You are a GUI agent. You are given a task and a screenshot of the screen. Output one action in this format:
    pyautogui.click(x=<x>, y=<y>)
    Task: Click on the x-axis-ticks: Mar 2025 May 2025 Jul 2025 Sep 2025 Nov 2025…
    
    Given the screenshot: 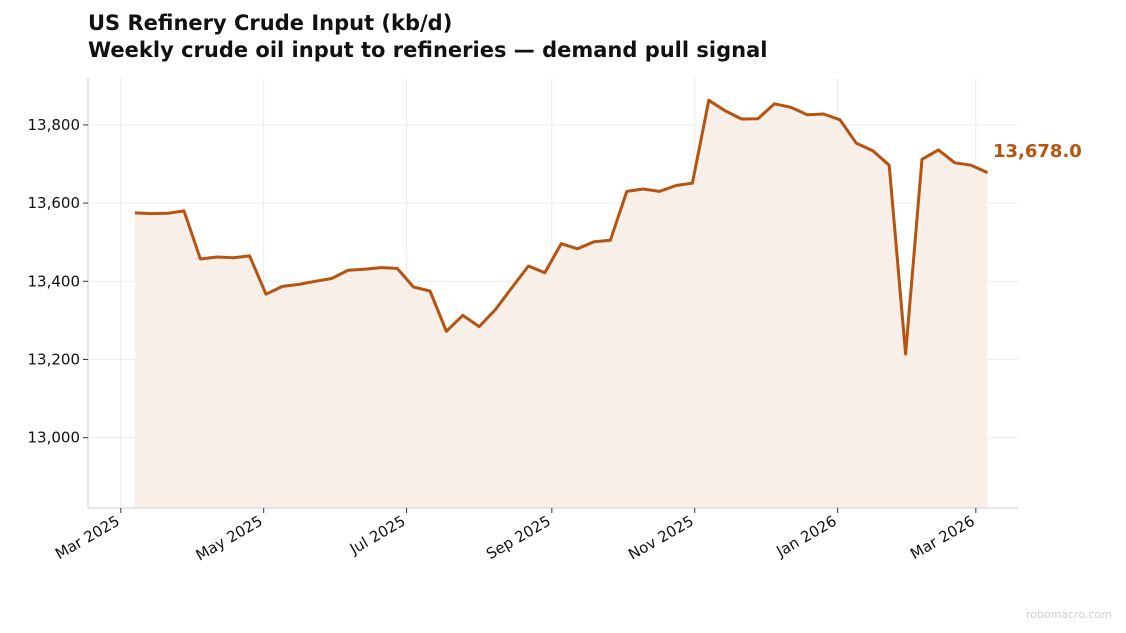 What is the action you would take?
    pyautogui.click(x=515, y=536)
    